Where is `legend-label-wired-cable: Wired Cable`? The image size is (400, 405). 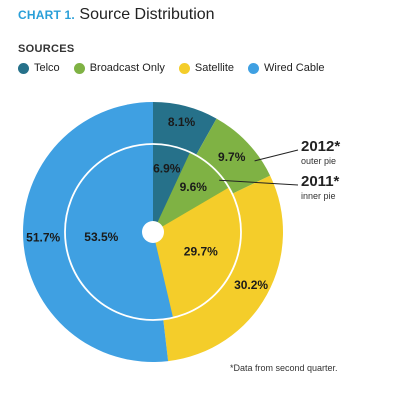
legend-label-wired-cable: Wired Cable is located at coordinates (294, 68).